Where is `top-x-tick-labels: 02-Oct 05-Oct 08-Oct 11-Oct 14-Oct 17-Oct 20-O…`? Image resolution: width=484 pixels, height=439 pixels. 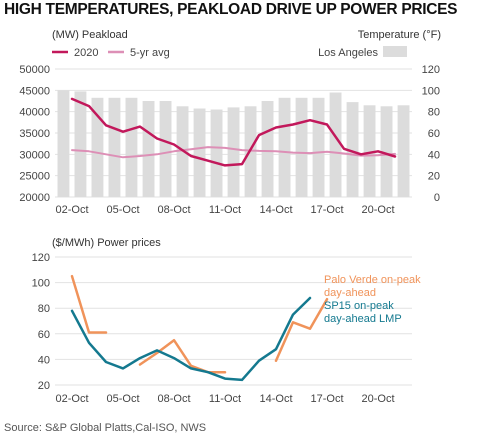
top-x-tick-labels: 02-Oct 05-Oct 08-Oct 11-Oct 14-Oct 17-Oct 20-O… is located at coordinates (224, 210).